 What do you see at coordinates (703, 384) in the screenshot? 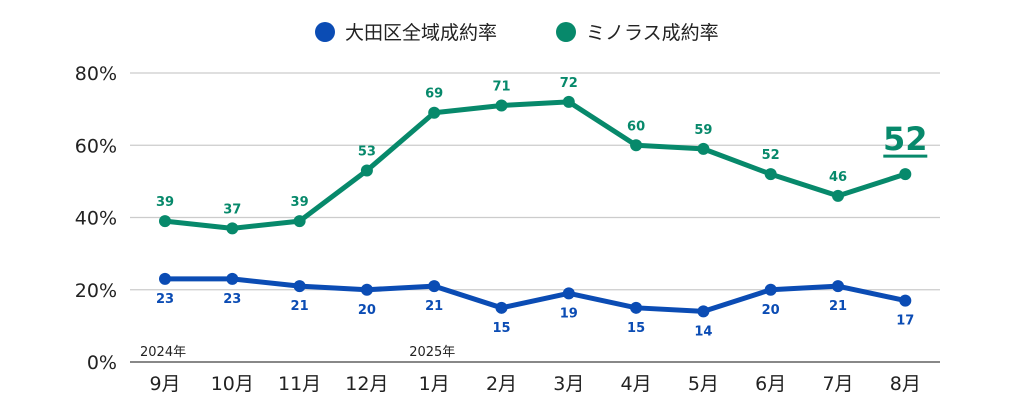
I see `x-tick-label: 5月` at bounding box center [703, 384].